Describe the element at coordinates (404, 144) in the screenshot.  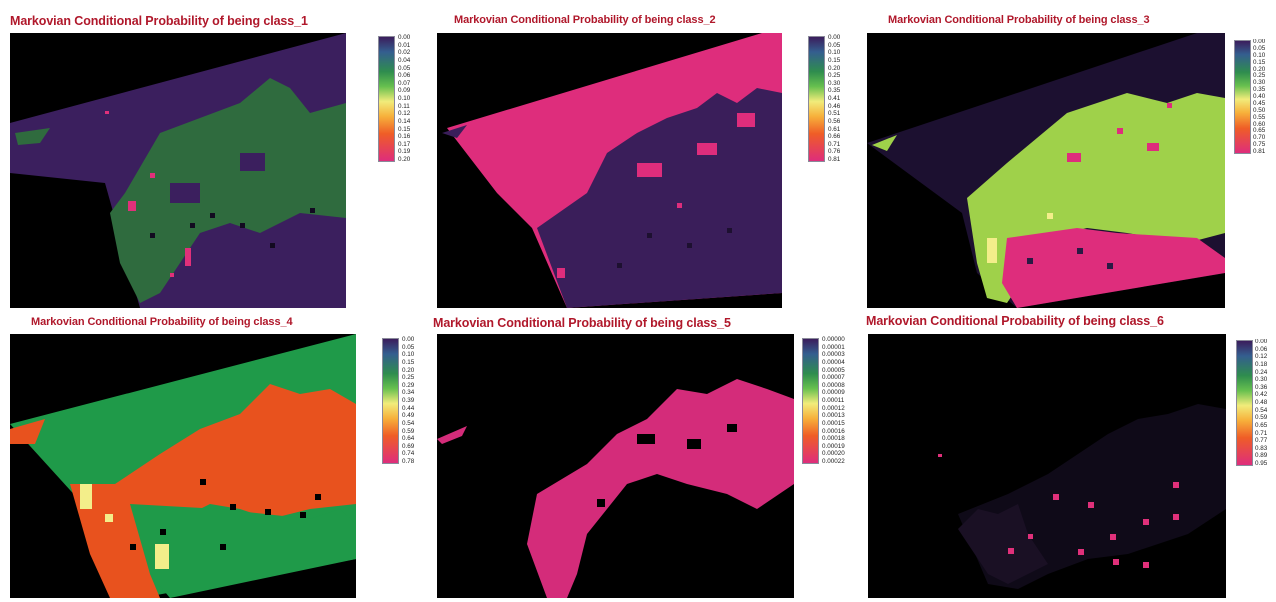
I see `colorbar-tick-label: 0.17` at that location.